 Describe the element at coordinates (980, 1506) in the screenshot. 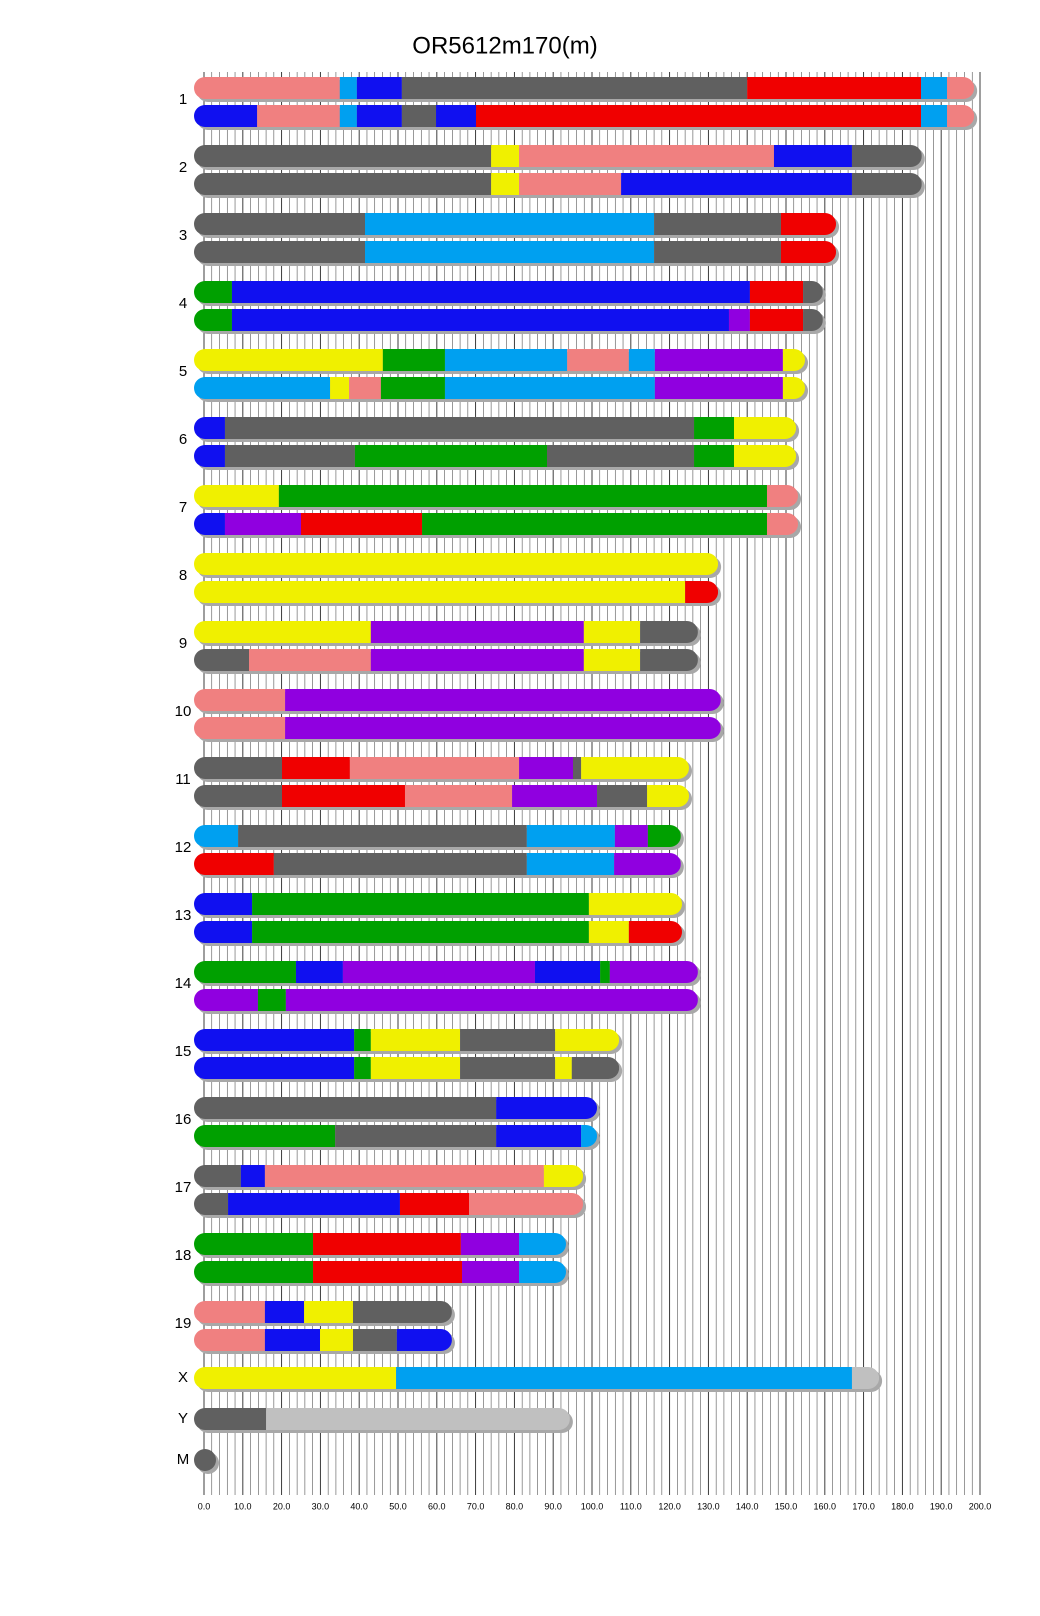

I see `x-tick-label: 200.0` at that location.